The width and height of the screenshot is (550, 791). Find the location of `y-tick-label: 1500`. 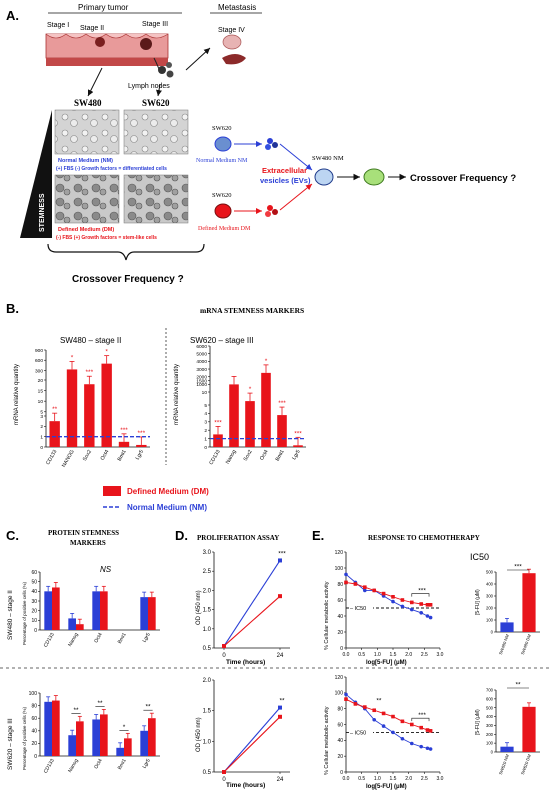

y-tick-label: 1500 is located at coordinates (201, 381).